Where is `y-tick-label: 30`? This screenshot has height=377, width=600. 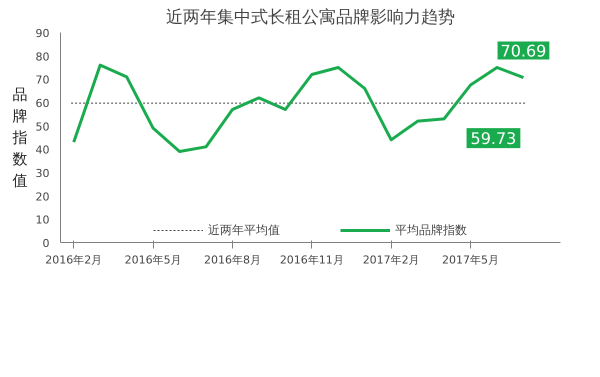
y-tick-label: 30 is located at coordinates (43, 173).